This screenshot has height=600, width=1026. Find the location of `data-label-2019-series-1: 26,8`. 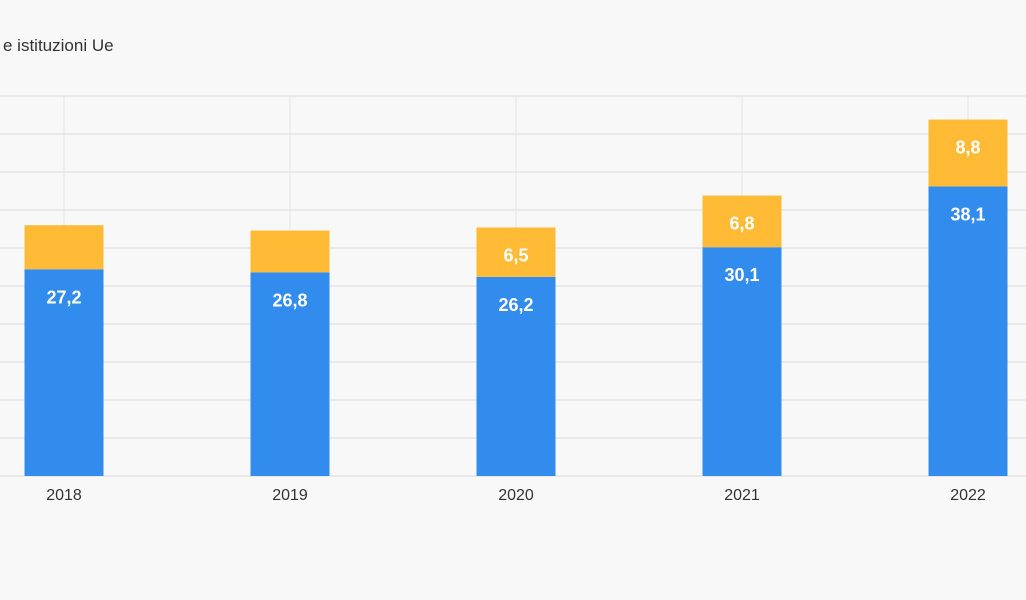

data-label-2019-series-1: 26,8 is located at coordinates (289, 300).